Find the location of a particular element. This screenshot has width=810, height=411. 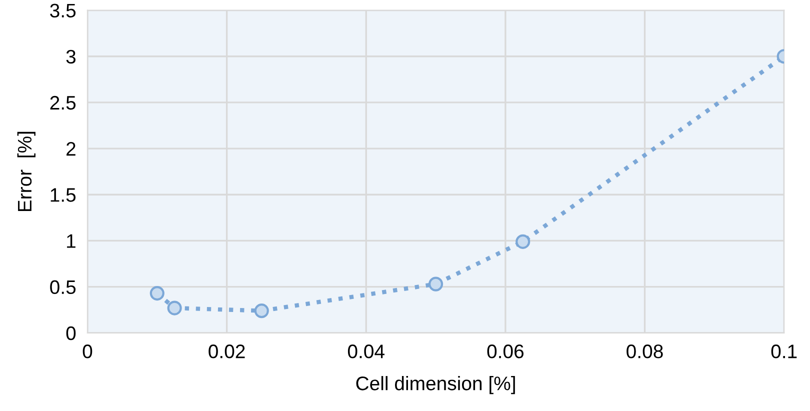

y-tick-label: 1.5 is located at coordinates (63, 195).